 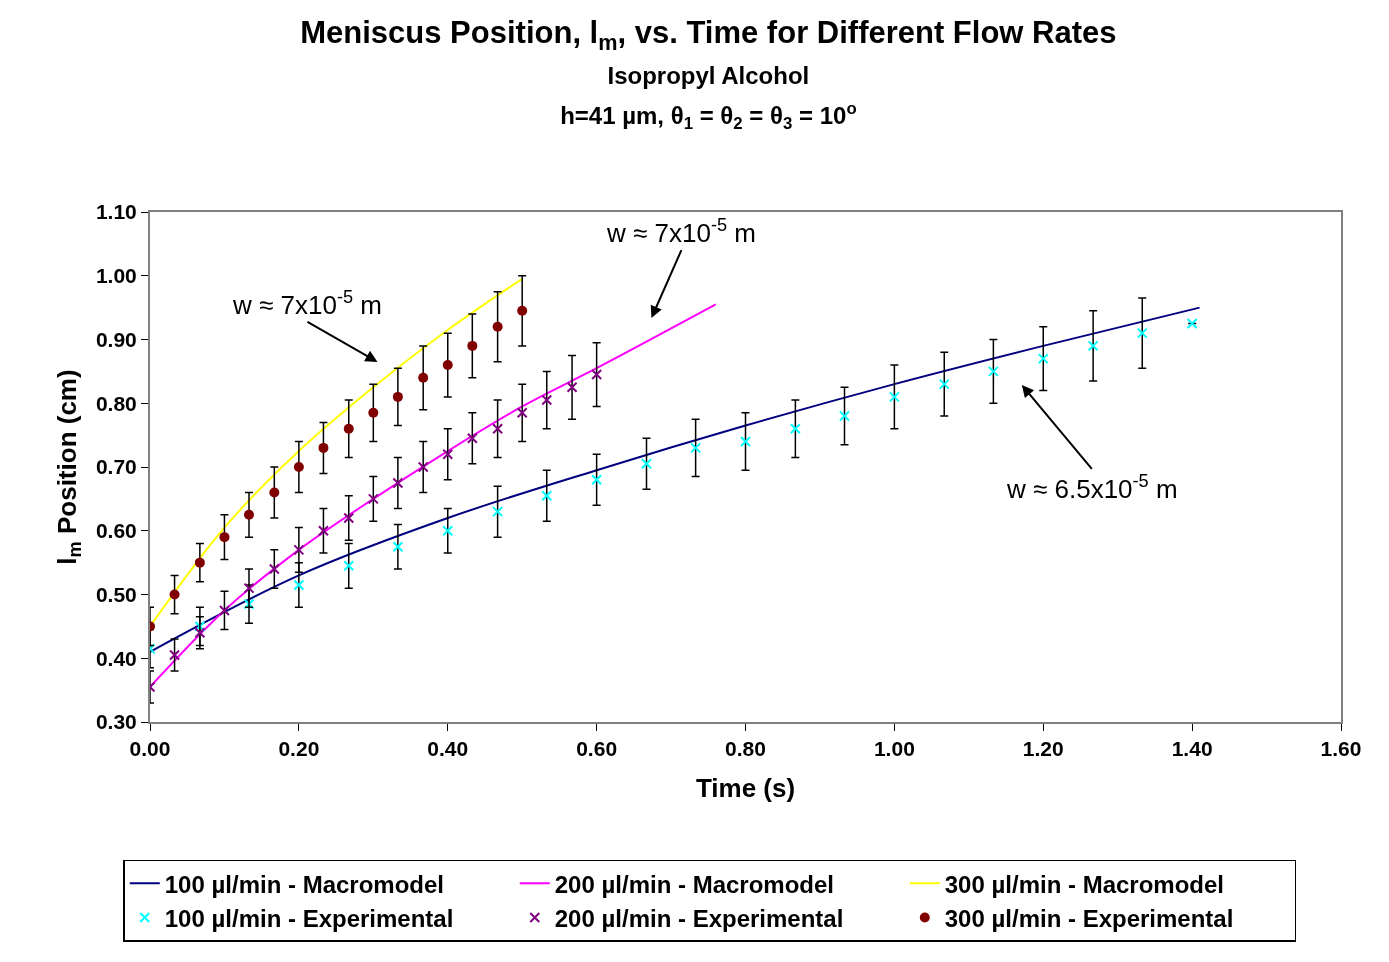 What do you see at coordinates (116, 531) in the screenshot?
I see `y-tick-label: 0.60` at bounding box center [116, 531].